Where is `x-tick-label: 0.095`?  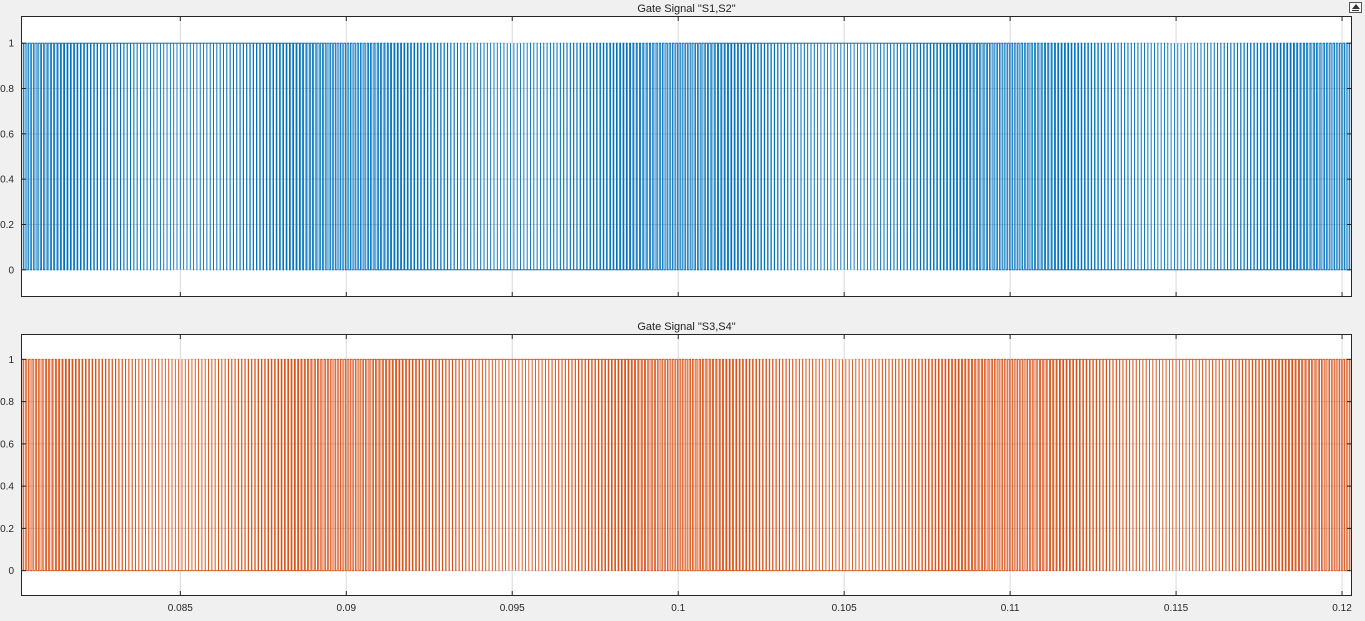 x-tick-label: 0.095 is located at coordinates (512, 608).